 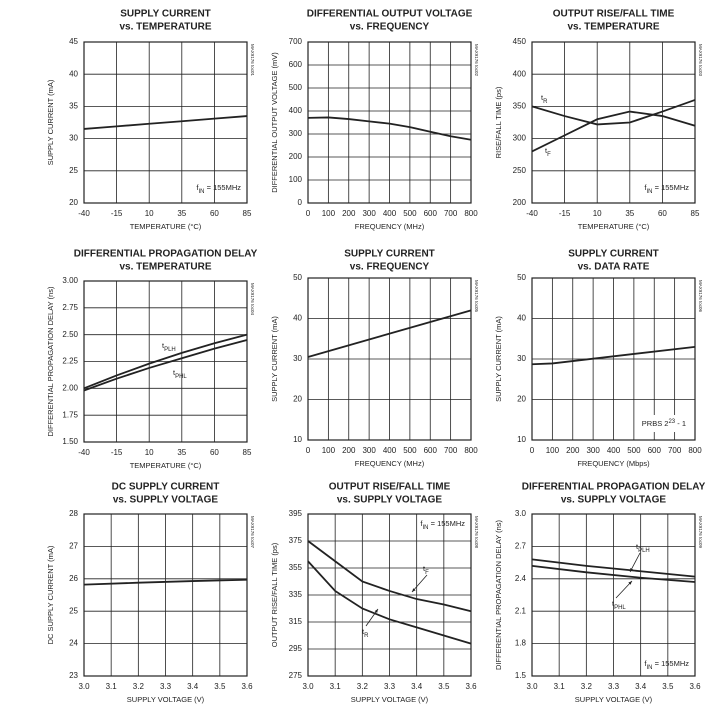 What do you see at coordinates (70, 361) in the screenshot?
I see `y-tick-label: 2.25` at bounding box center [70, 361].